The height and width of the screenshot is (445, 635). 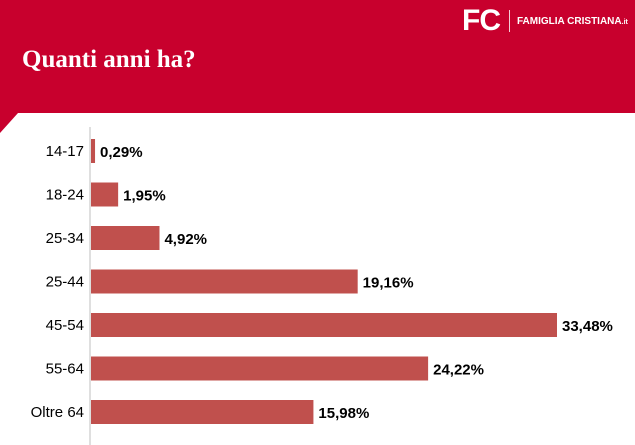 What do you see at coordinates (65, 325) in the screenshot?
I see `category-label: 45-54` at bounding box center [65, 325].